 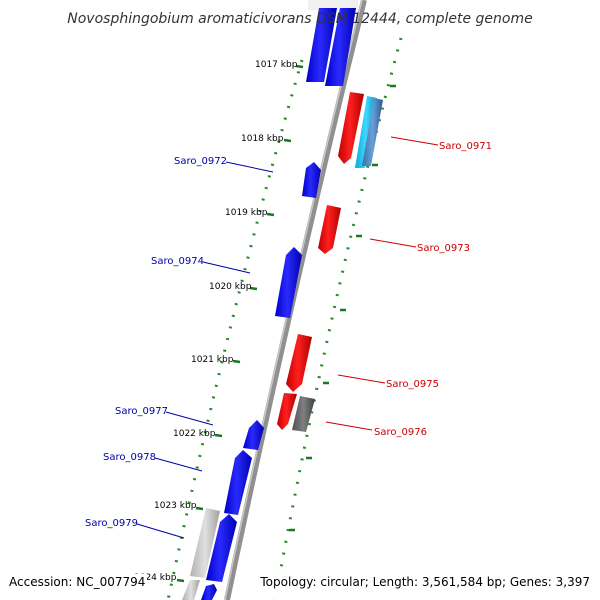 What do you see at coordinates (303, 414) in the screenshot?
I see `gene-saro-0976-grey` at bounding box center [303, 414].